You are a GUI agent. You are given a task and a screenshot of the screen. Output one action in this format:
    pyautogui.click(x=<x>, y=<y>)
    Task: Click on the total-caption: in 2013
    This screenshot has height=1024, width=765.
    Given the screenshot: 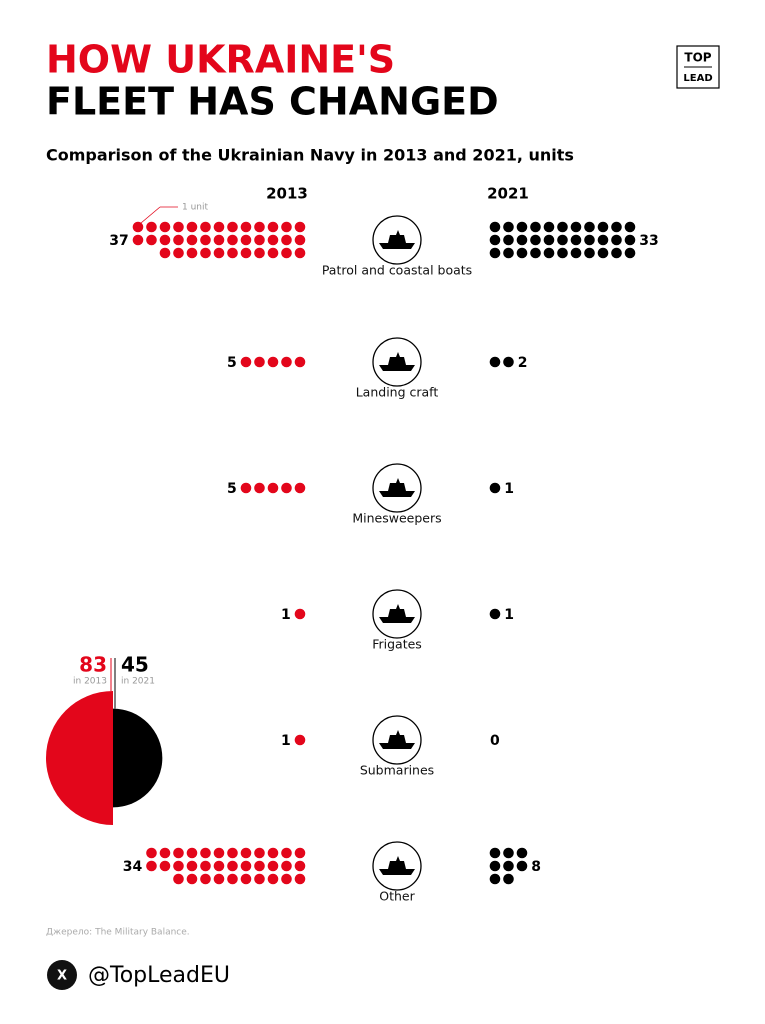 What is the action you would take?
    pyautogui.click(x=90, y=682)
    